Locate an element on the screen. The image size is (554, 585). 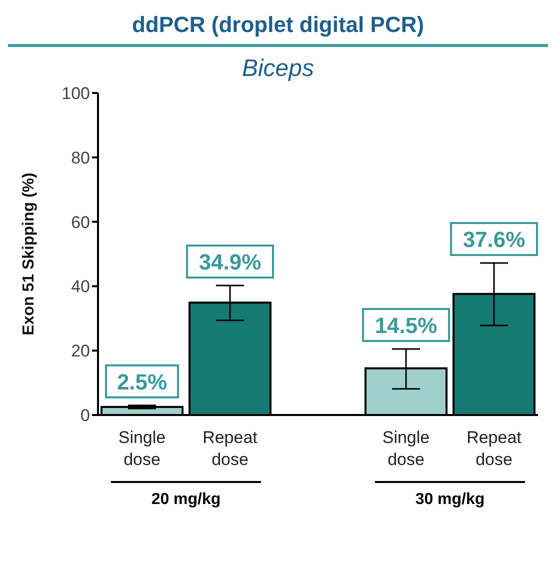
chart-title: ddPCR (droplet digital PCR) is located at coordinates (278, 24).